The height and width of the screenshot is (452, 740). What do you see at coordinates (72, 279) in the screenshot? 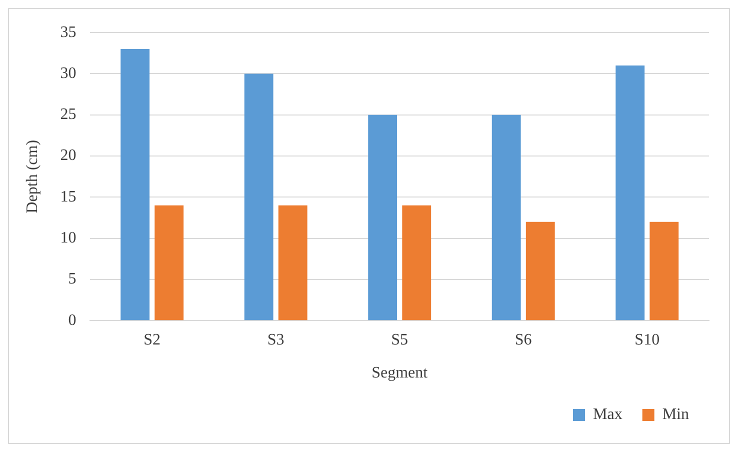
I see `y-tick-label: 5` at bounding box center [72, 279].